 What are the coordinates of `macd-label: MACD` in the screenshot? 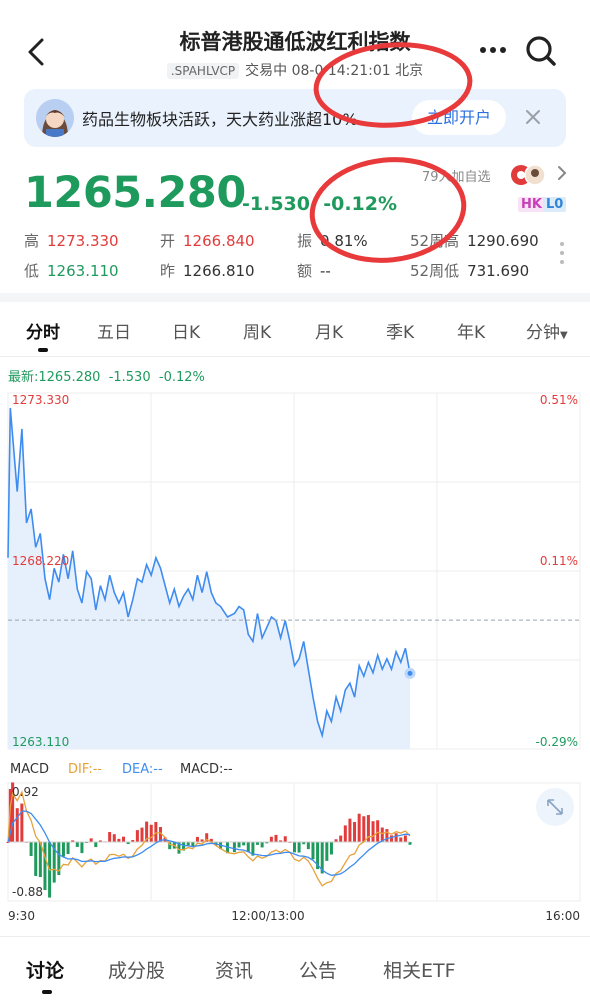 It's located at (29, 769).